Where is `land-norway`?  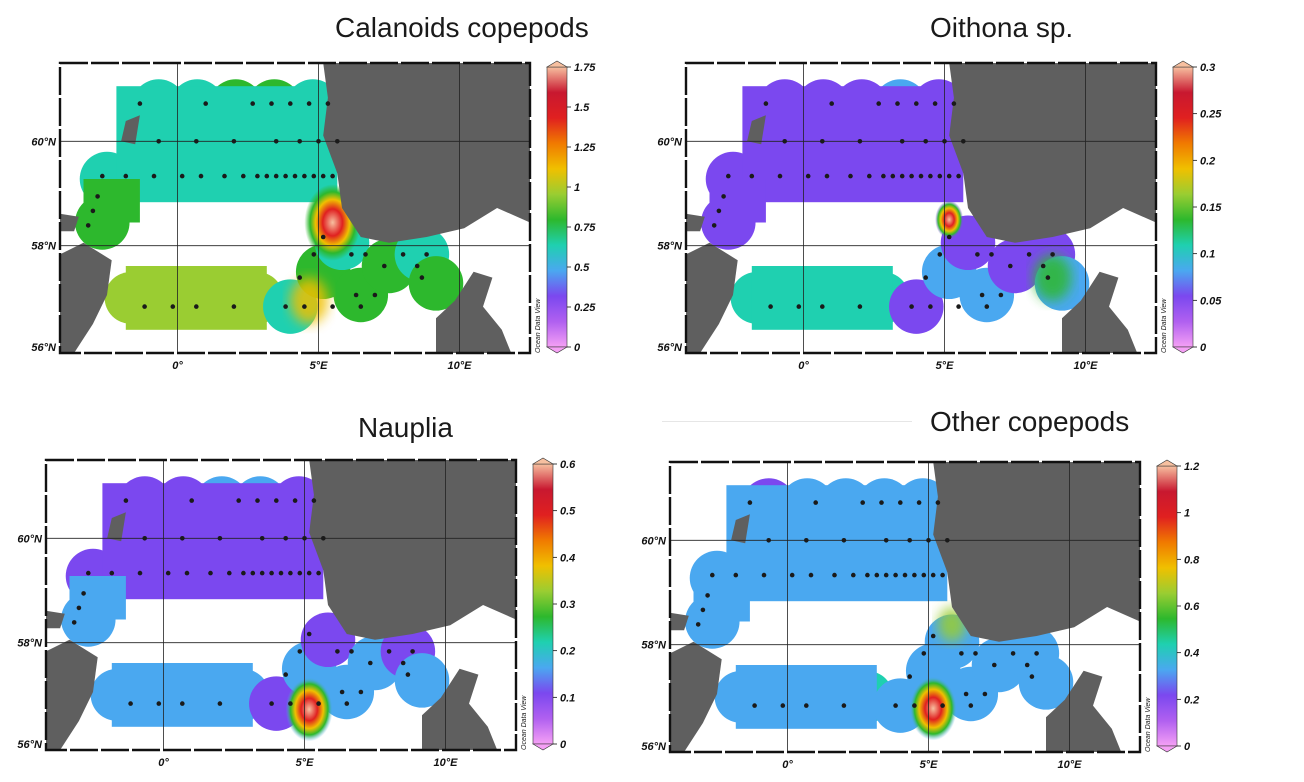 land-norway is located at coordinates (412, 550).